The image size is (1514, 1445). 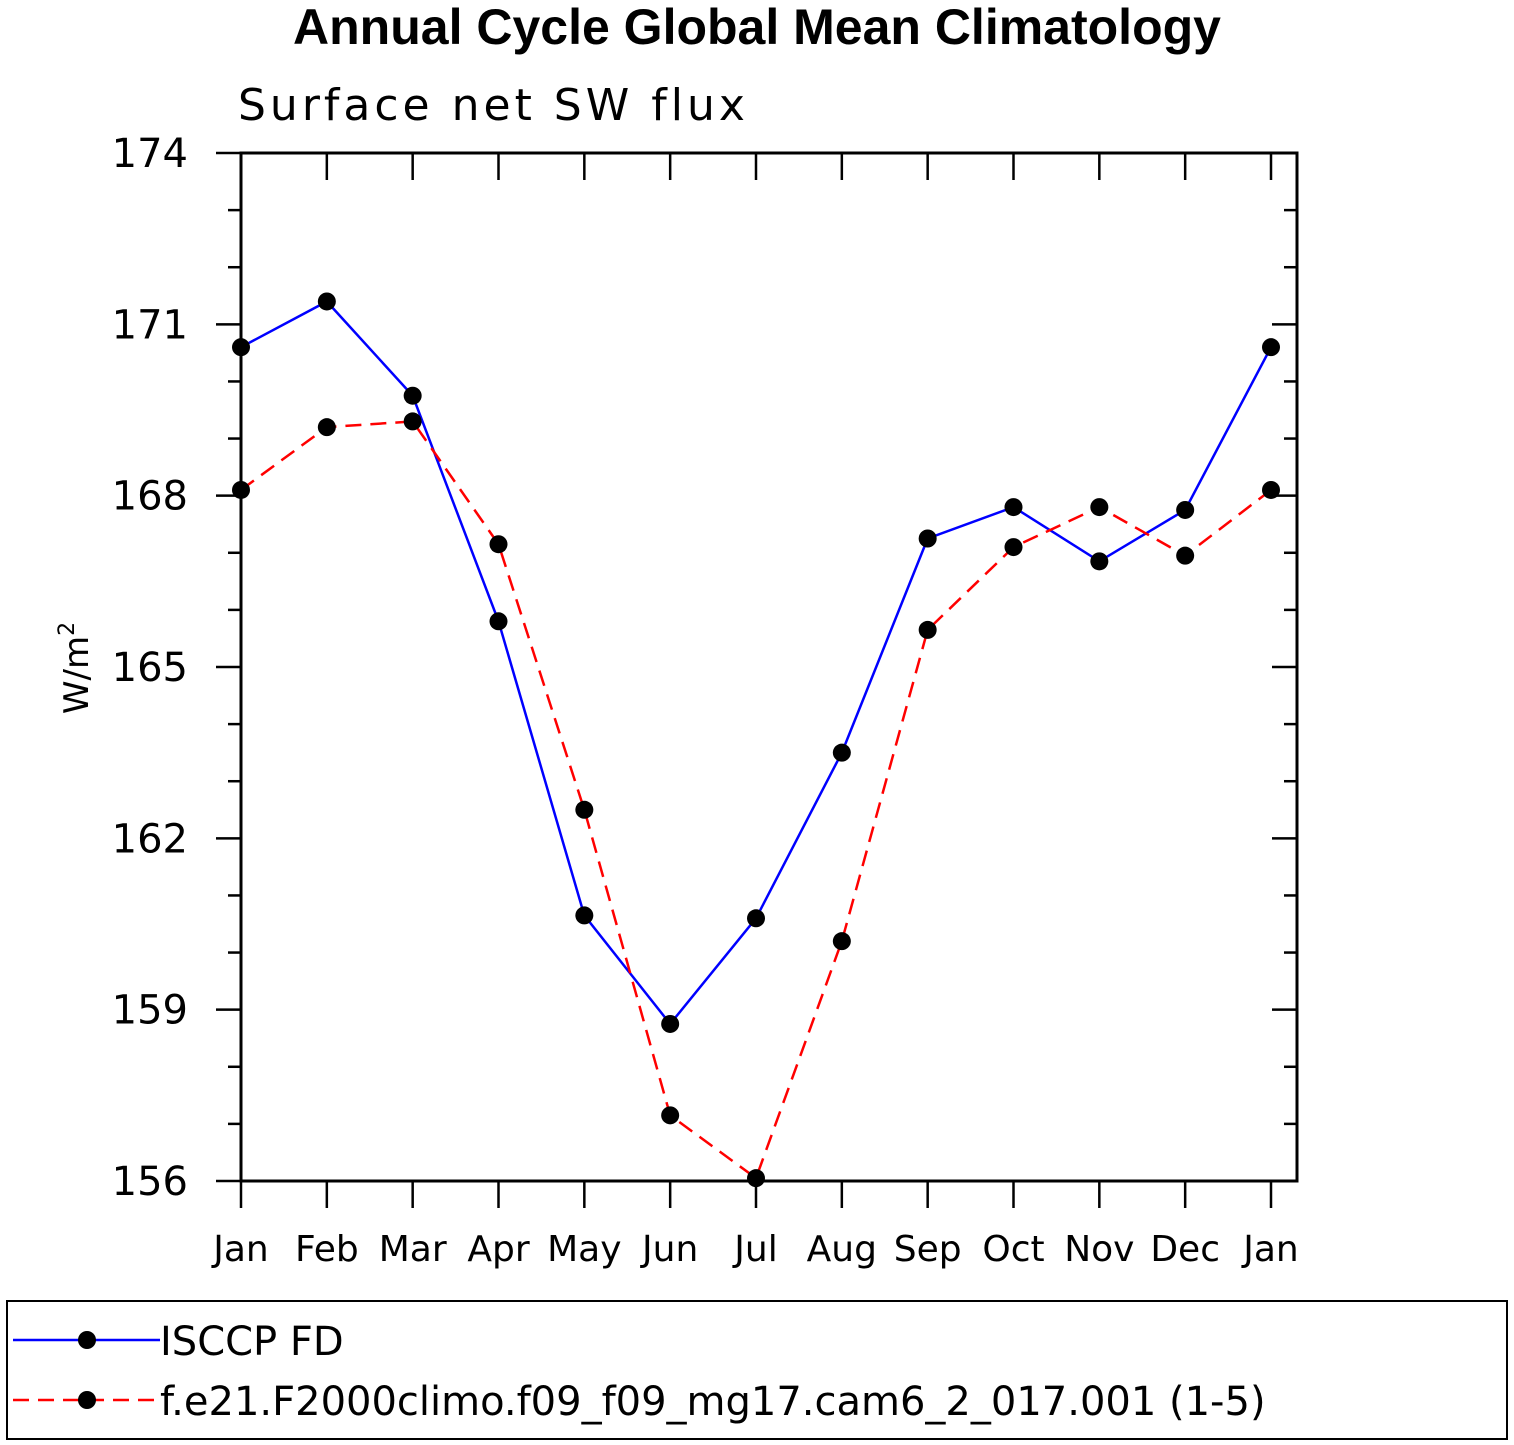 I want to click on x-tick-label: Dec, so click(x=1185, y=1249).